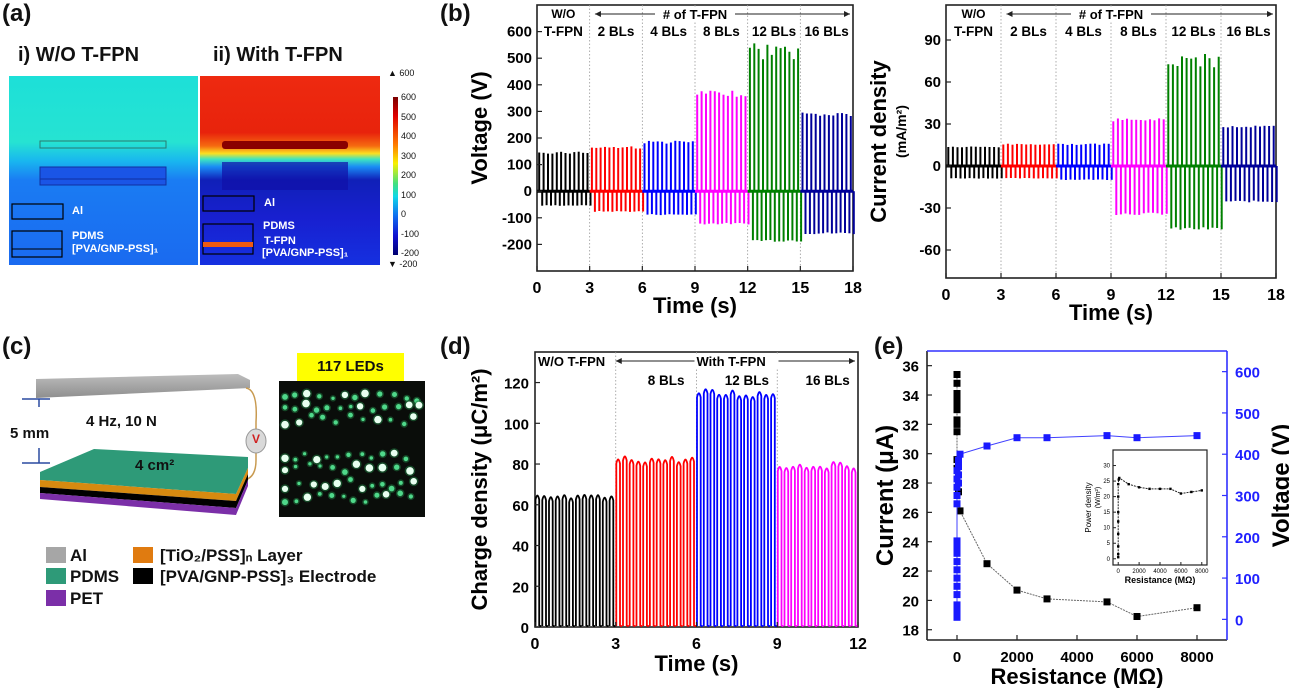 The height and width of the screenshot is (688, 1289). I want to click on y-tick-label: 200, so click(519, 138).